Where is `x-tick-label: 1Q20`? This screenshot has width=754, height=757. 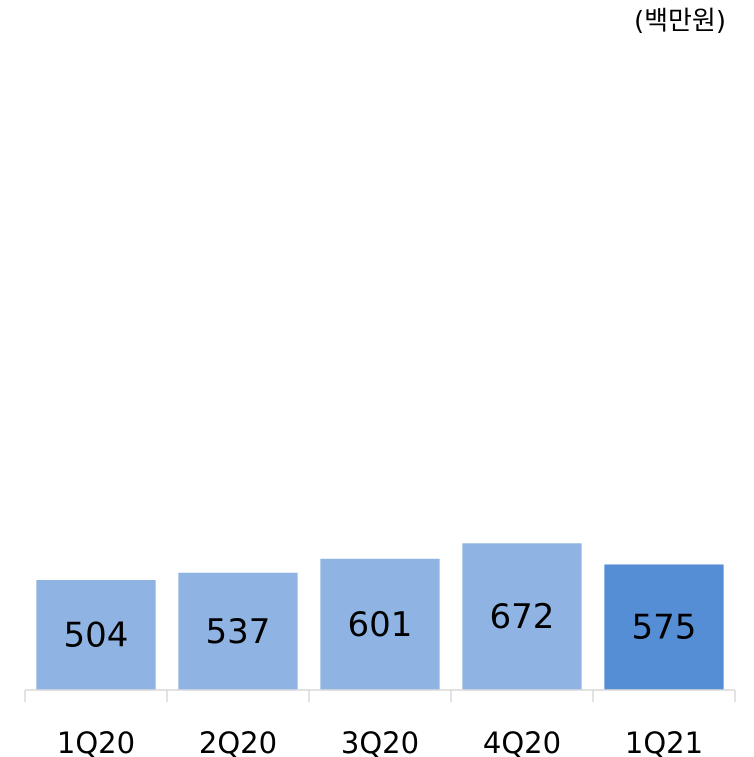 x-tick-label: 1Q20 is located at coordinates (96, 741).